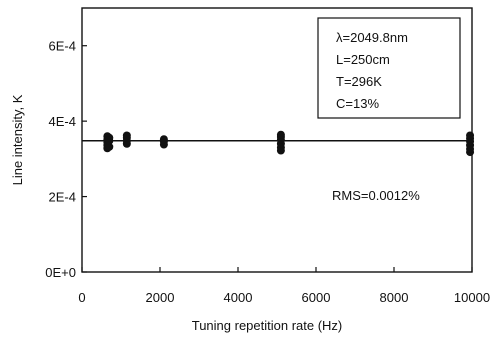  Describe the element at coordinates (81, 297) in the screenshot. I see `x-tick-label: 0` at that location.